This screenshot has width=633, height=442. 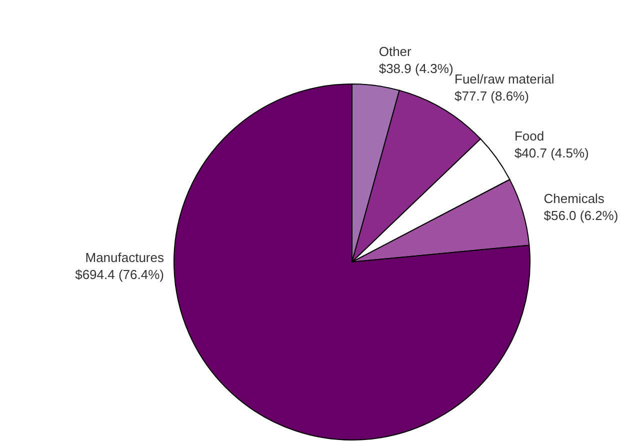 What do you see at coordinates (551, 153) in the screenshot?
I see `data-label: $40.7 (4.5%)` at bounding box center [551, 153].